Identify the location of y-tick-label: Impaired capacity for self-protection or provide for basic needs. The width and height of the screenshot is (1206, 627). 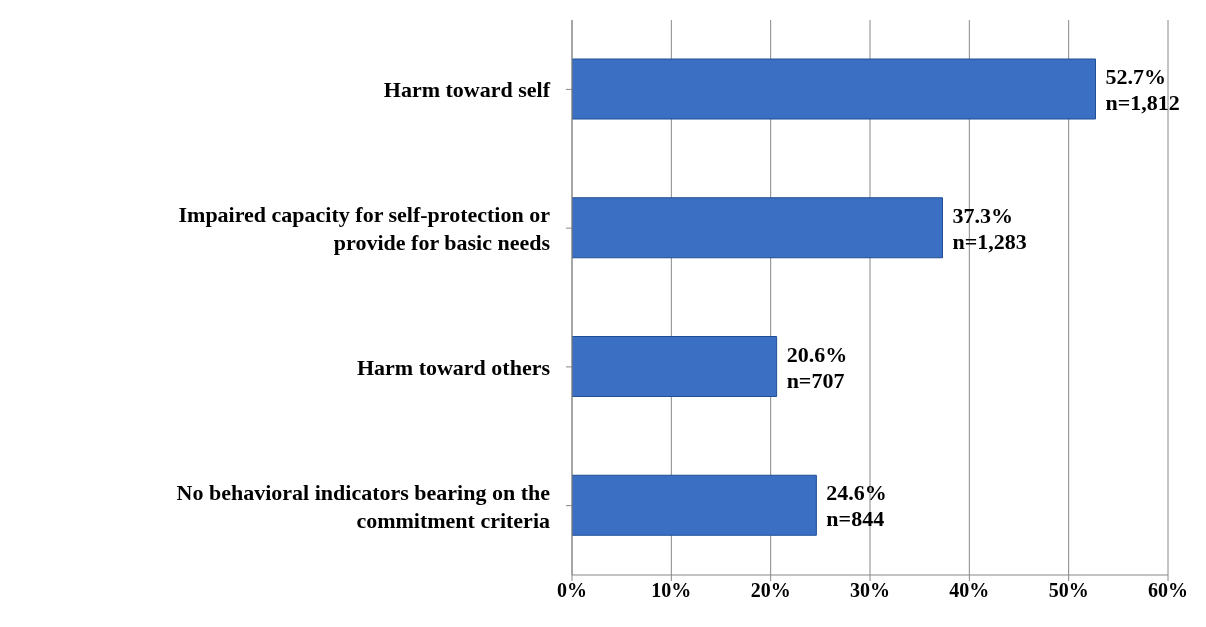
(364, 228).